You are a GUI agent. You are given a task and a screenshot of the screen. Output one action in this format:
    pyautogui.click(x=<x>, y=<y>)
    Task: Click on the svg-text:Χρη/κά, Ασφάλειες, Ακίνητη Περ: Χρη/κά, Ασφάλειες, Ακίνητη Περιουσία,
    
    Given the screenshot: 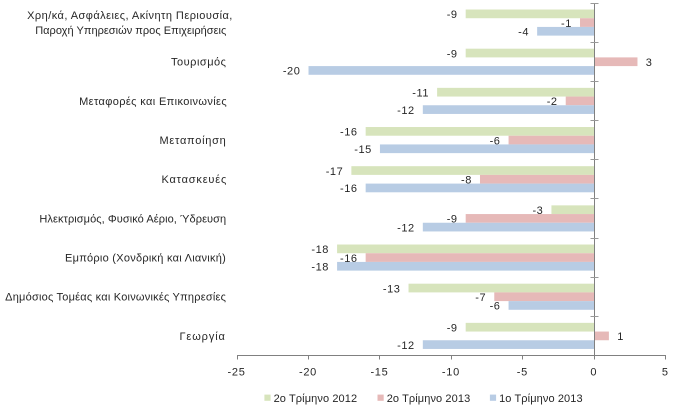 What is the action you would take?
    pyautogui.click(x=130, y=16)
    